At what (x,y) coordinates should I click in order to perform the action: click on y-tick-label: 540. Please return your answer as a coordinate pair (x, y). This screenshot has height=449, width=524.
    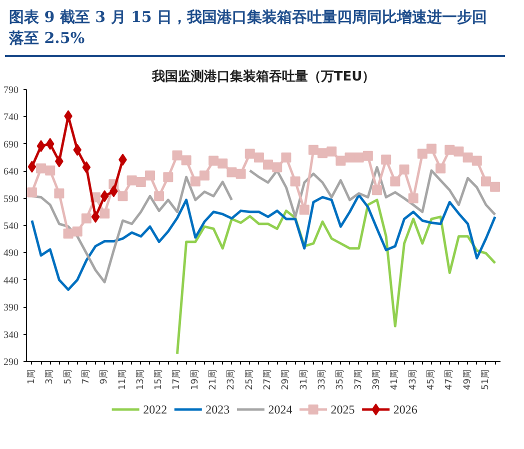
    Looking at the image, I should click on (11, 226).